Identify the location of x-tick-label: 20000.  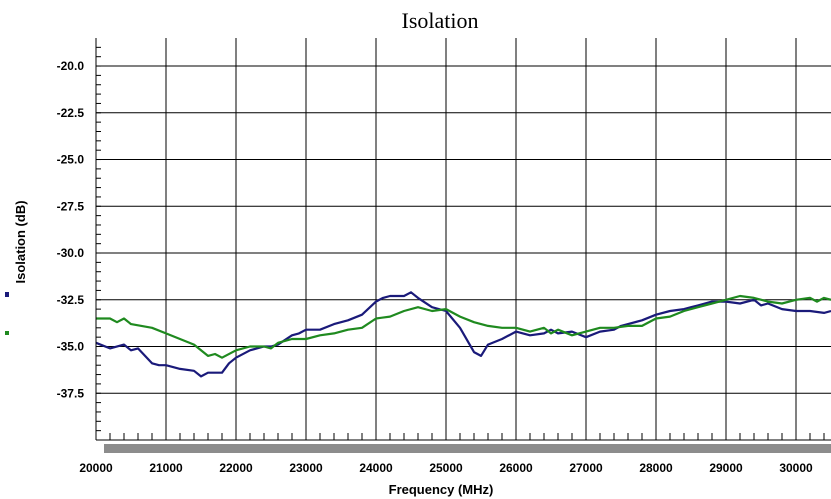
(96, 468).